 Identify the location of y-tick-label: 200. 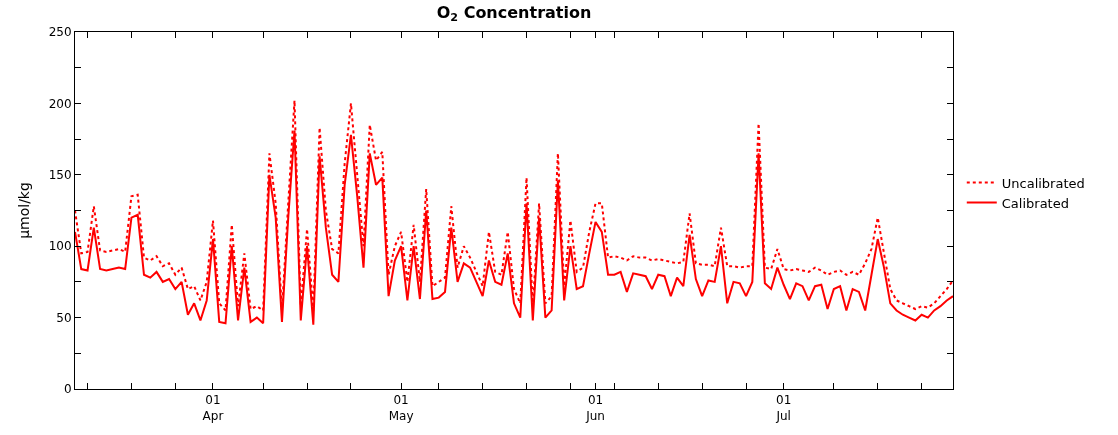
(60, 103).